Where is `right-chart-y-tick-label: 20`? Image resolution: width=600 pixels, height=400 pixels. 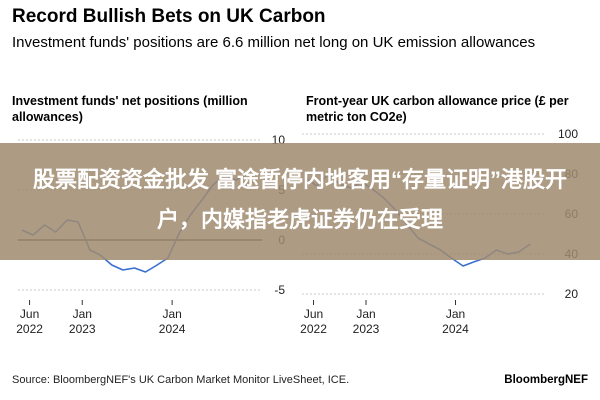 right-chart-y-tick-label: 20 is located at coordinates (572, 294).